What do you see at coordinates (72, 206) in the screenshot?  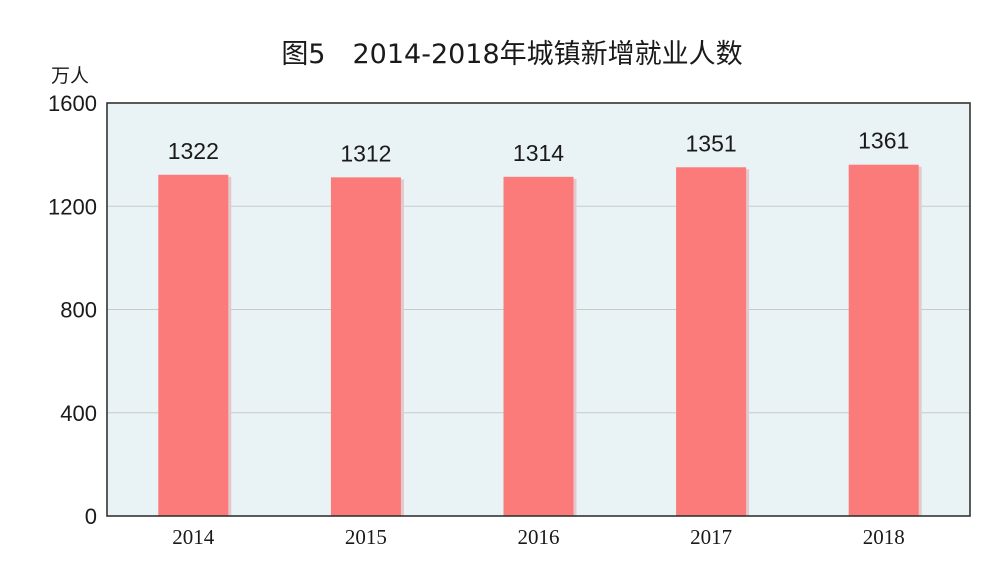 I see `y-tick-label: 1200` at bounding box center [72, 206].